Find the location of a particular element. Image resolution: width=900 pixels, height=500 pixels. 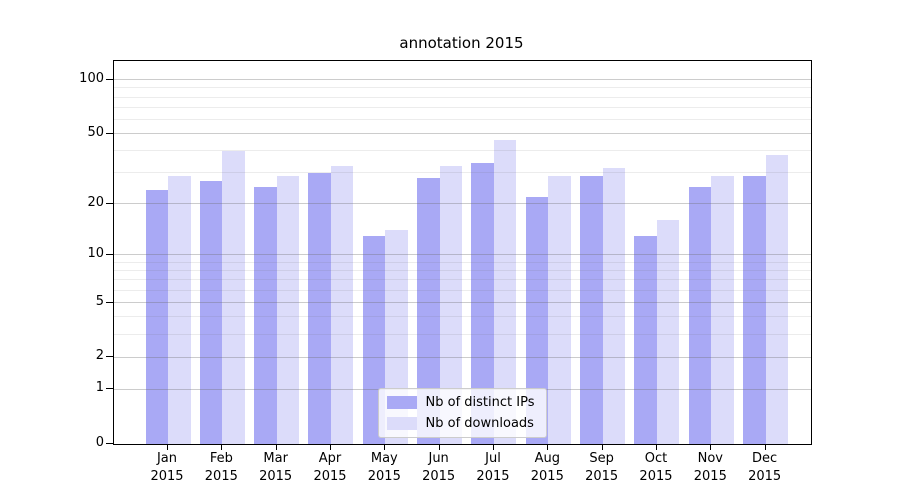

x-tick-mark-nov is located at coordinates (711, 447).